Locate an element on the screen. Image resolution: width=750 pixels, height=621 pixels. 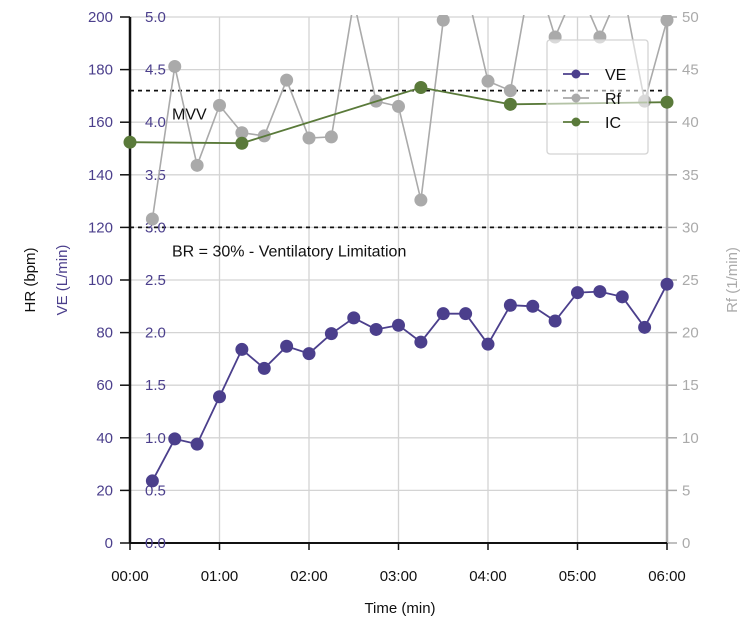
x-tick-label: 03:00 is located at coordinates (399, 576).